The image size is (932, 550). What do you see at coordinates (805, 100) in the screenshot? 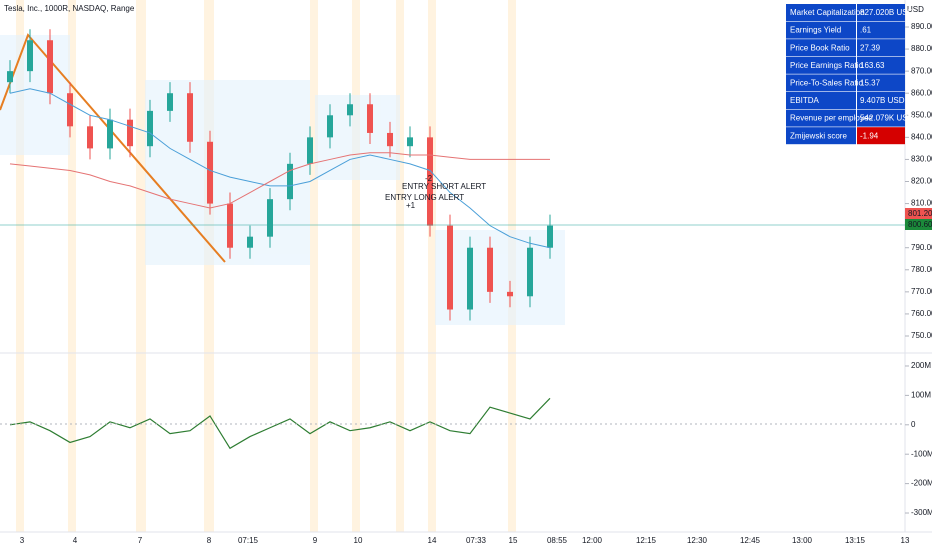
I see `table-key: EBITDA` at bounding box center [805, 100].